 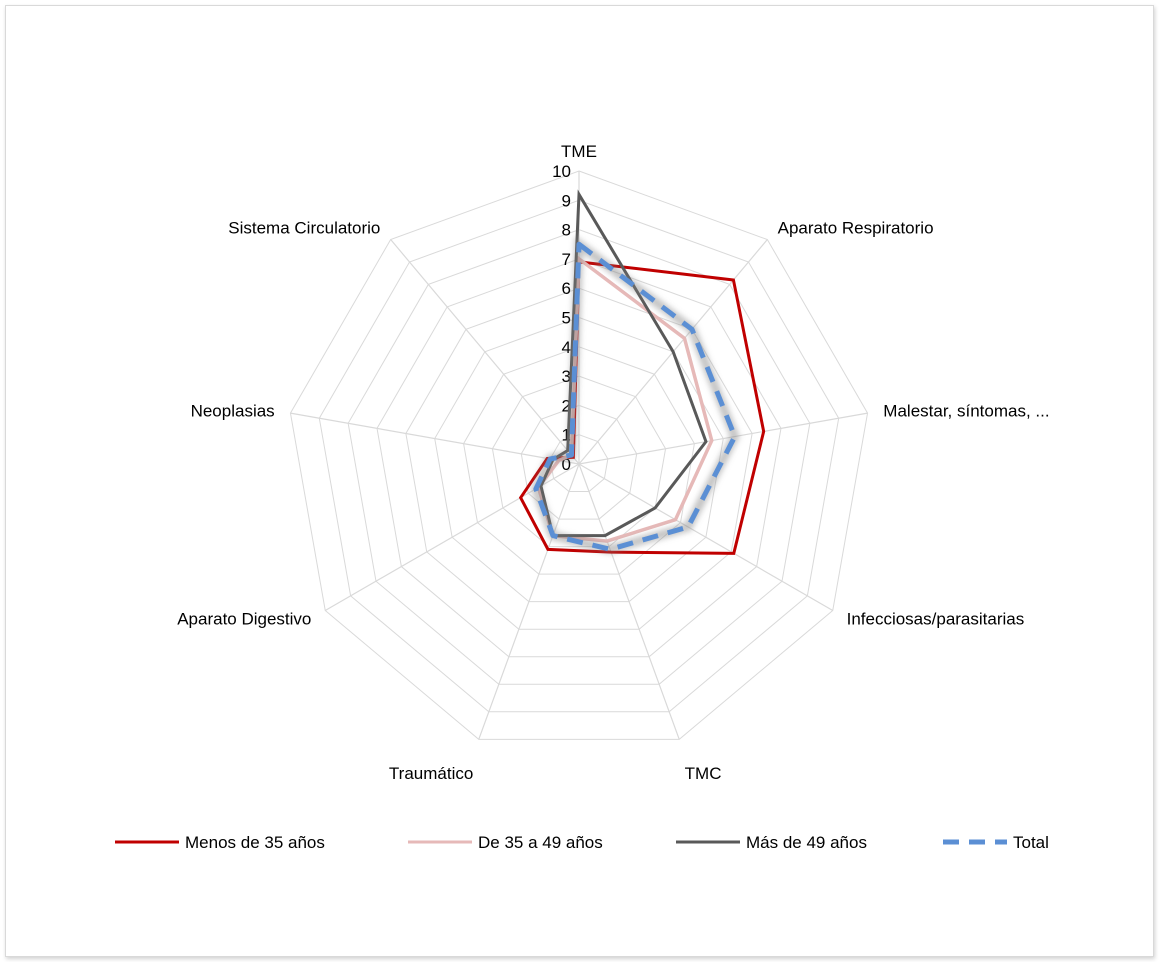 I want to click on tick-label: 9, so click(x=566, y=200).